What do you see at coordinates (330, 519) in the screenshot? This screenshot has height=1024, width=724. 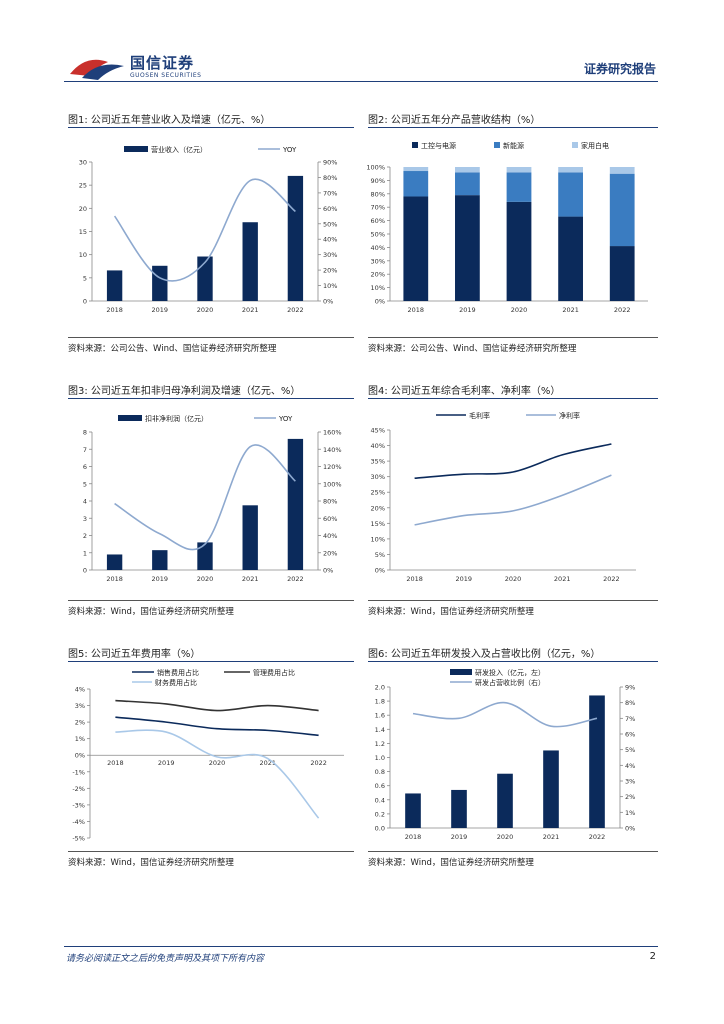 I see `y-tick-label-right: 60%` at bounding box center [330, 519].